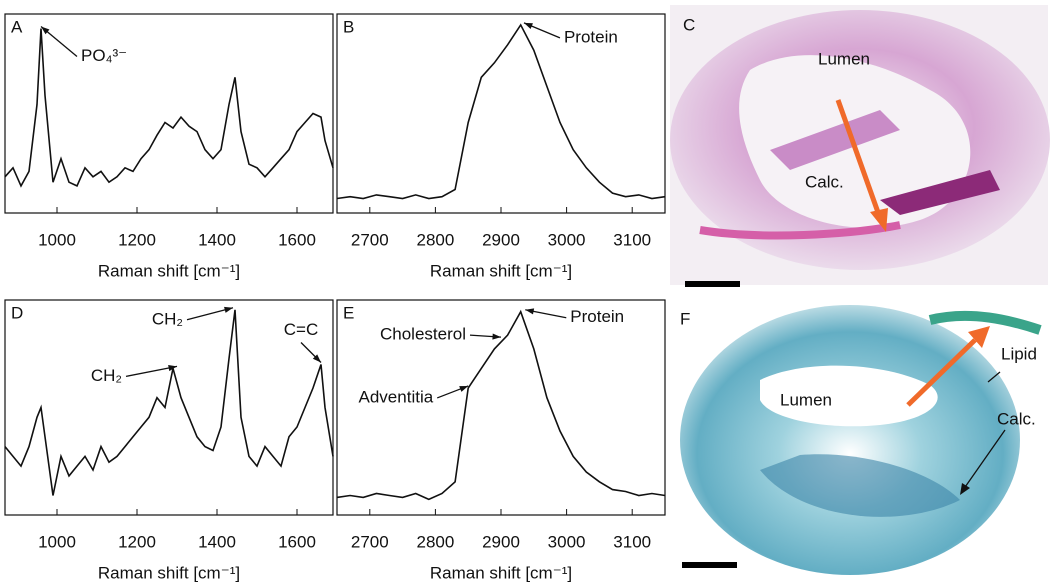 This screenshot has height=582, width=1050. Describe the element at coordinates (348, 26) in the screenshot. I see `panel-label: B` at that location.